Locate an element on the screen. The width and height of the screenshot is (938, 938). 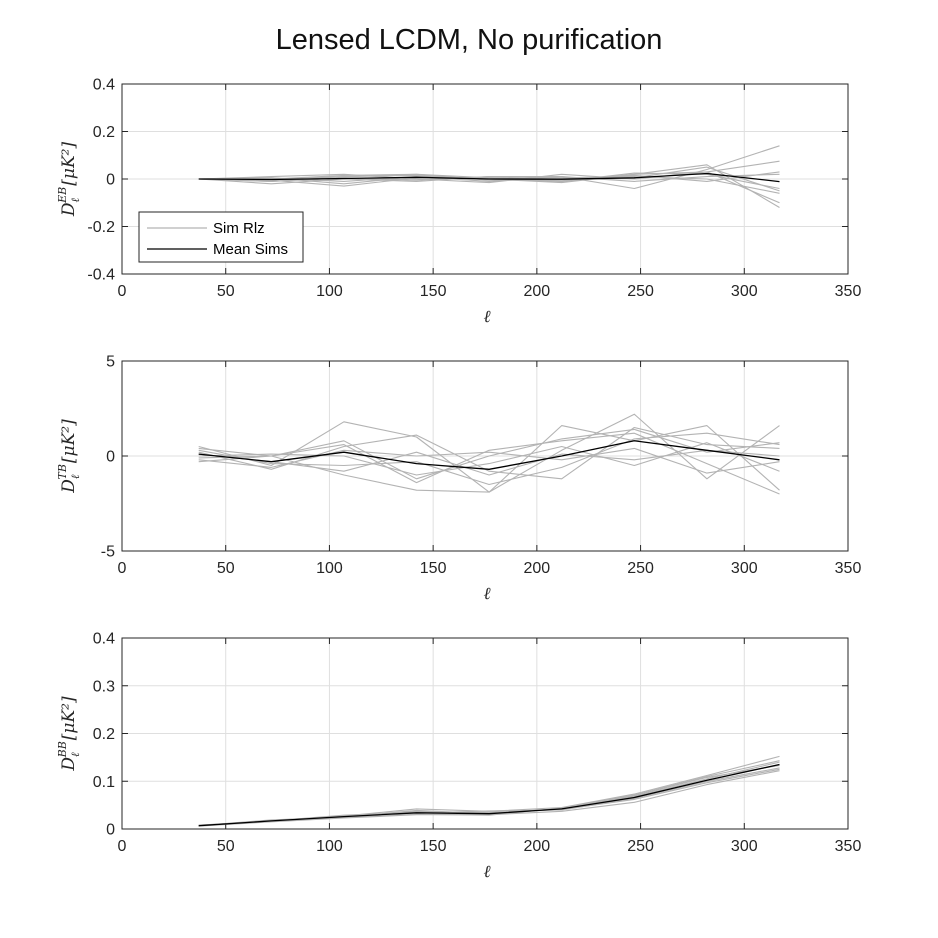
legend: Sim Rlz Mean Sims is located at coordinates (221, 237).